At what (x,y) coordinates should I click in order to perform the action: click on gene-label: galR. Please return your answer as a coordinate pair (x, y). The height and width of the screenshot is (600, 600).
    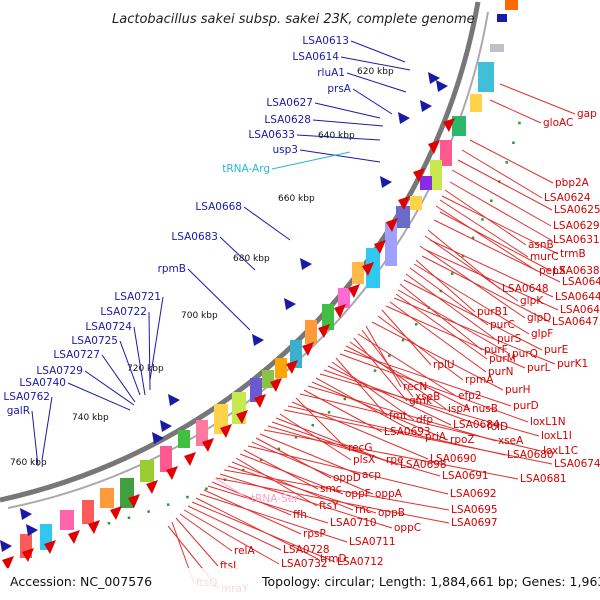
    Looking at the image, I should click on (18, 411).